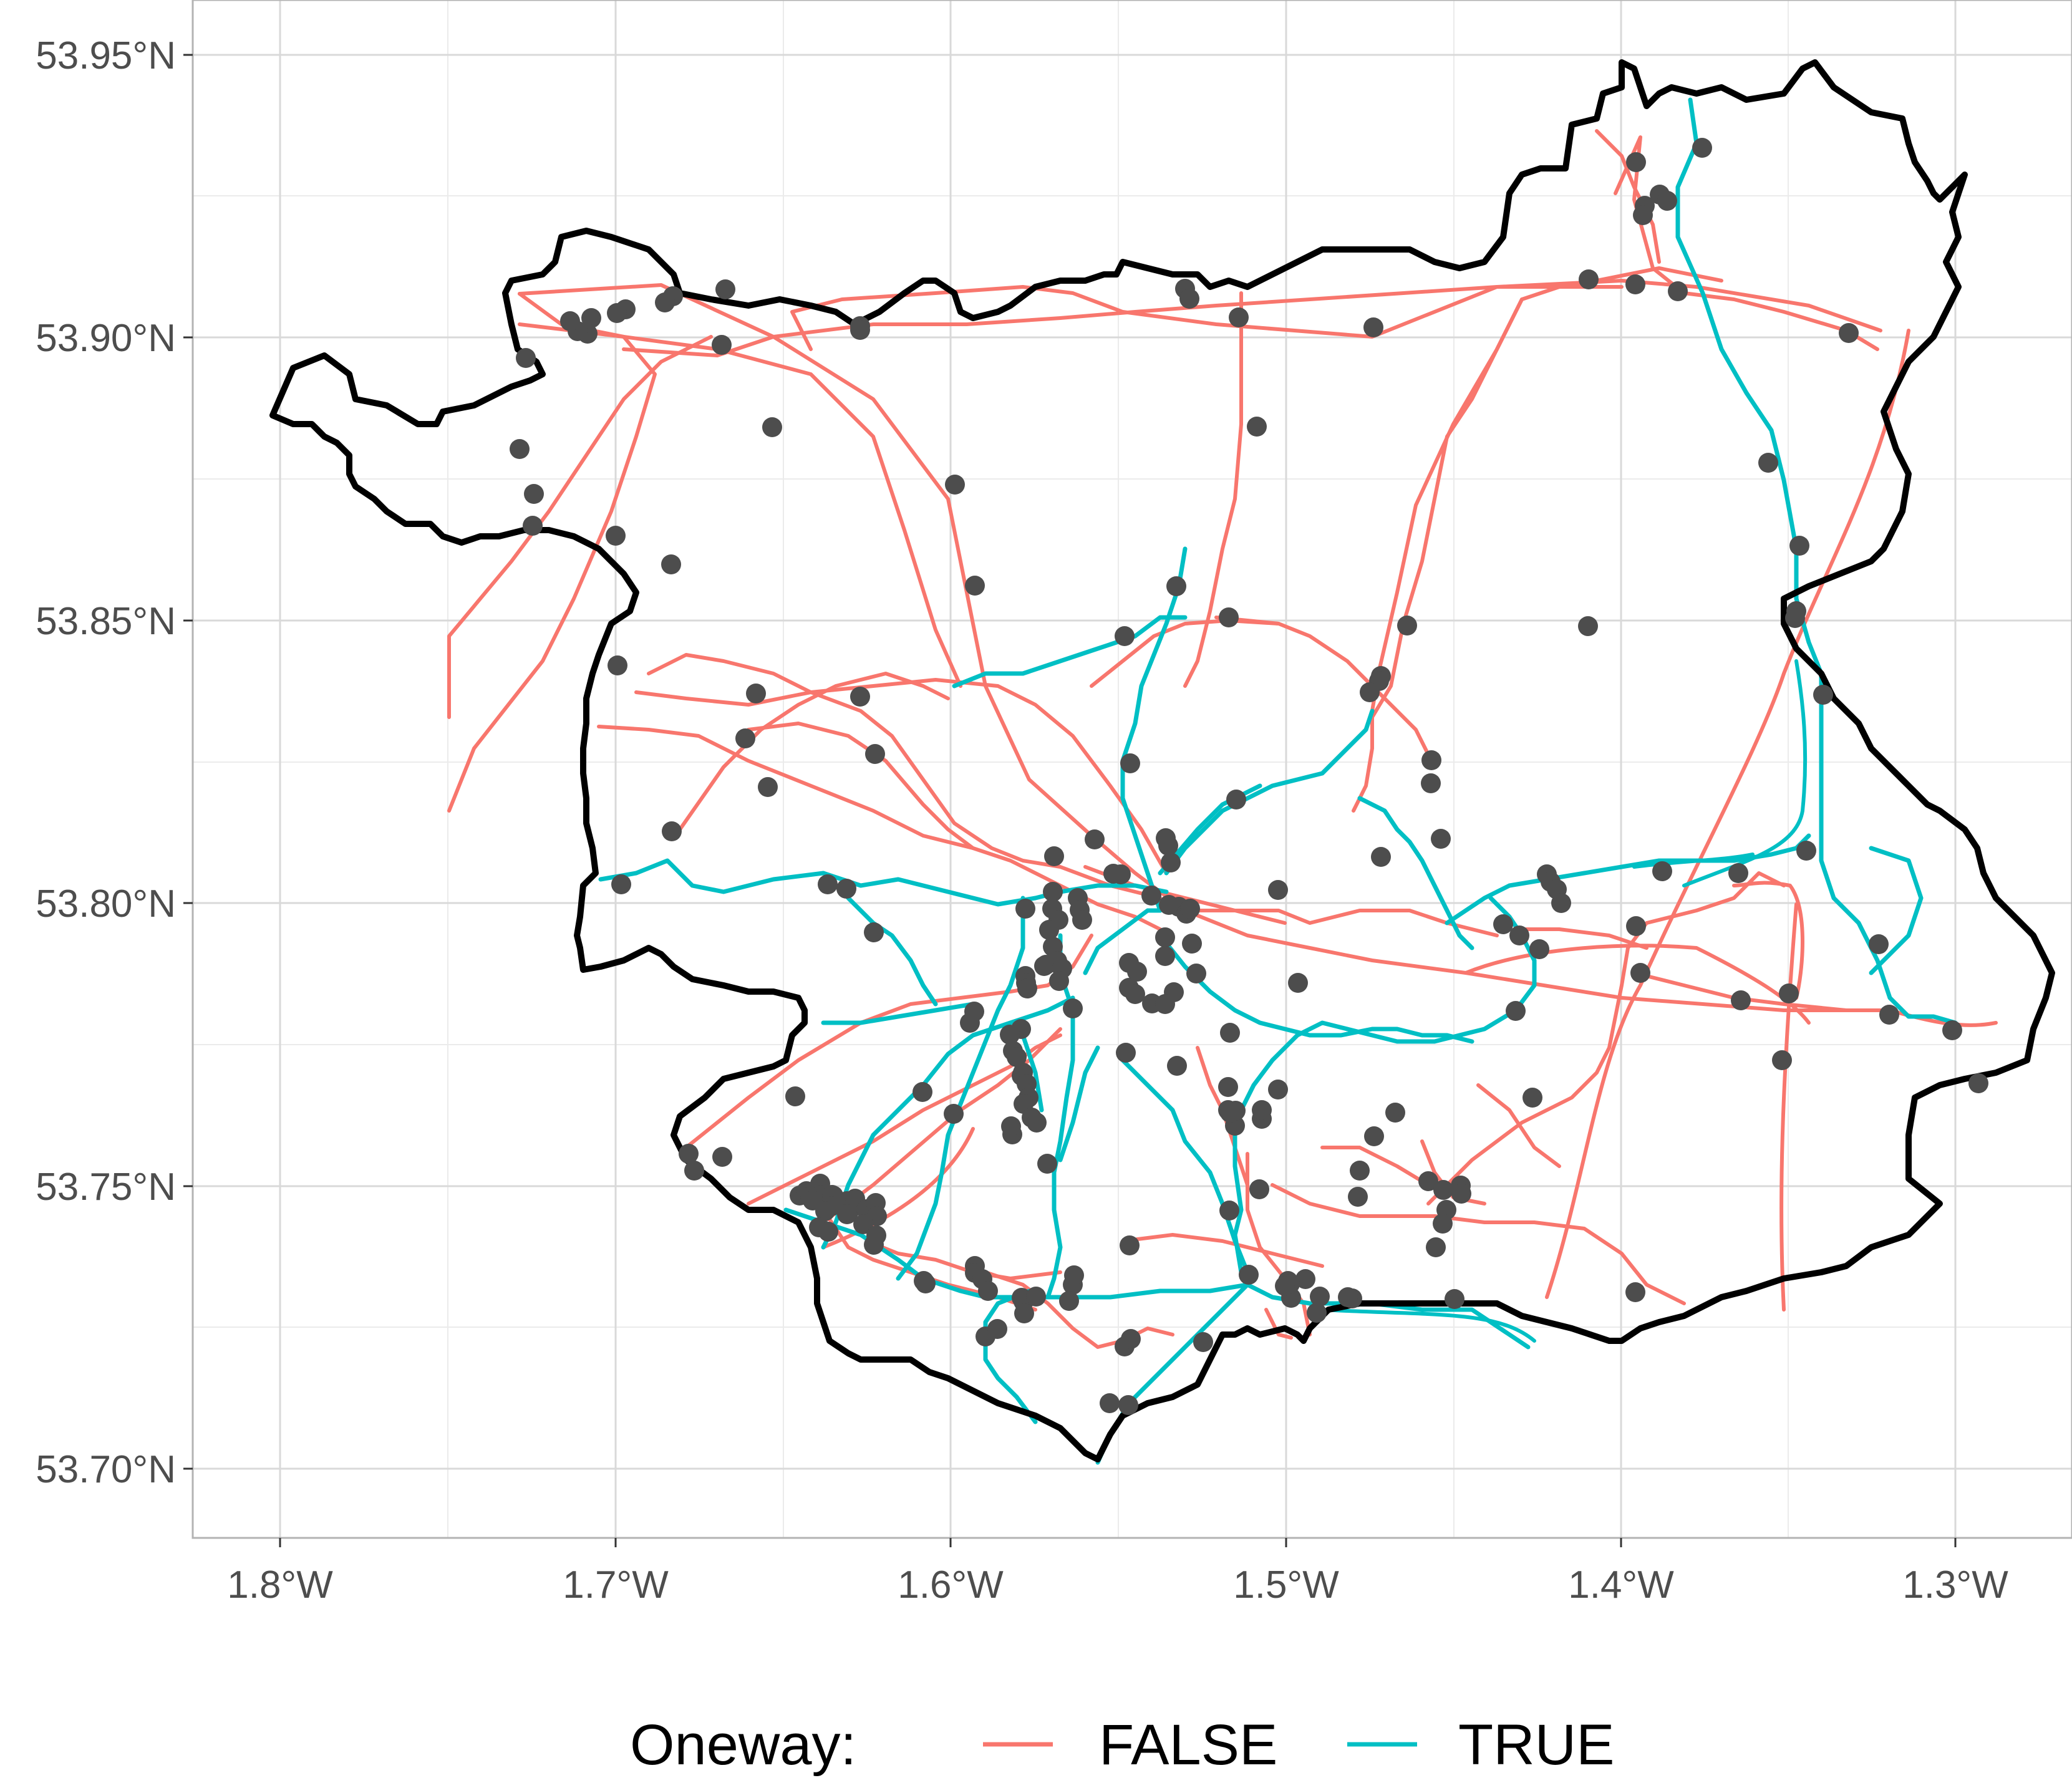 Image resolution: width=2072 pixels, height=1783 pixels. I want to click on x-axis-labels: 1.8°W 1.7°W 1.6°W 1.5°W 1.4°W 1.3°W, so click(1117, 1585).